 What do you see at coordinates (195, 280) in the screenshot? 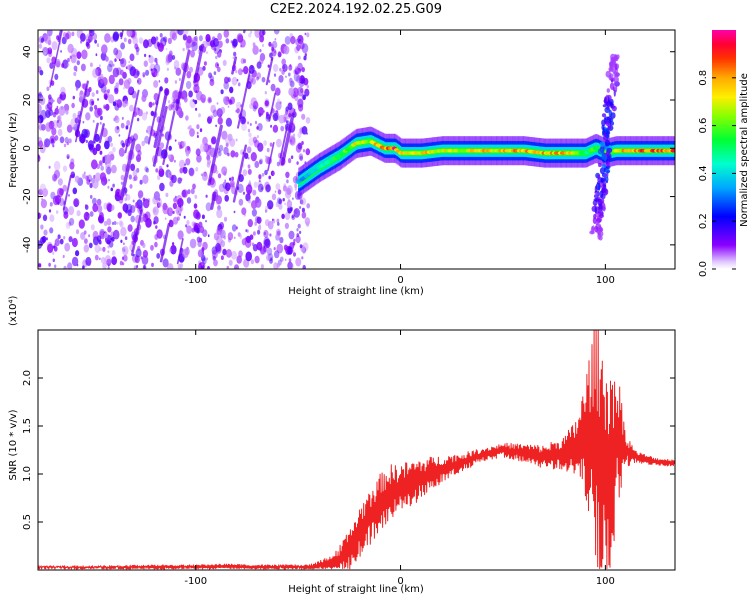
I see `spectrogram-xtick-label: -100` at bounding box center [195, 280].